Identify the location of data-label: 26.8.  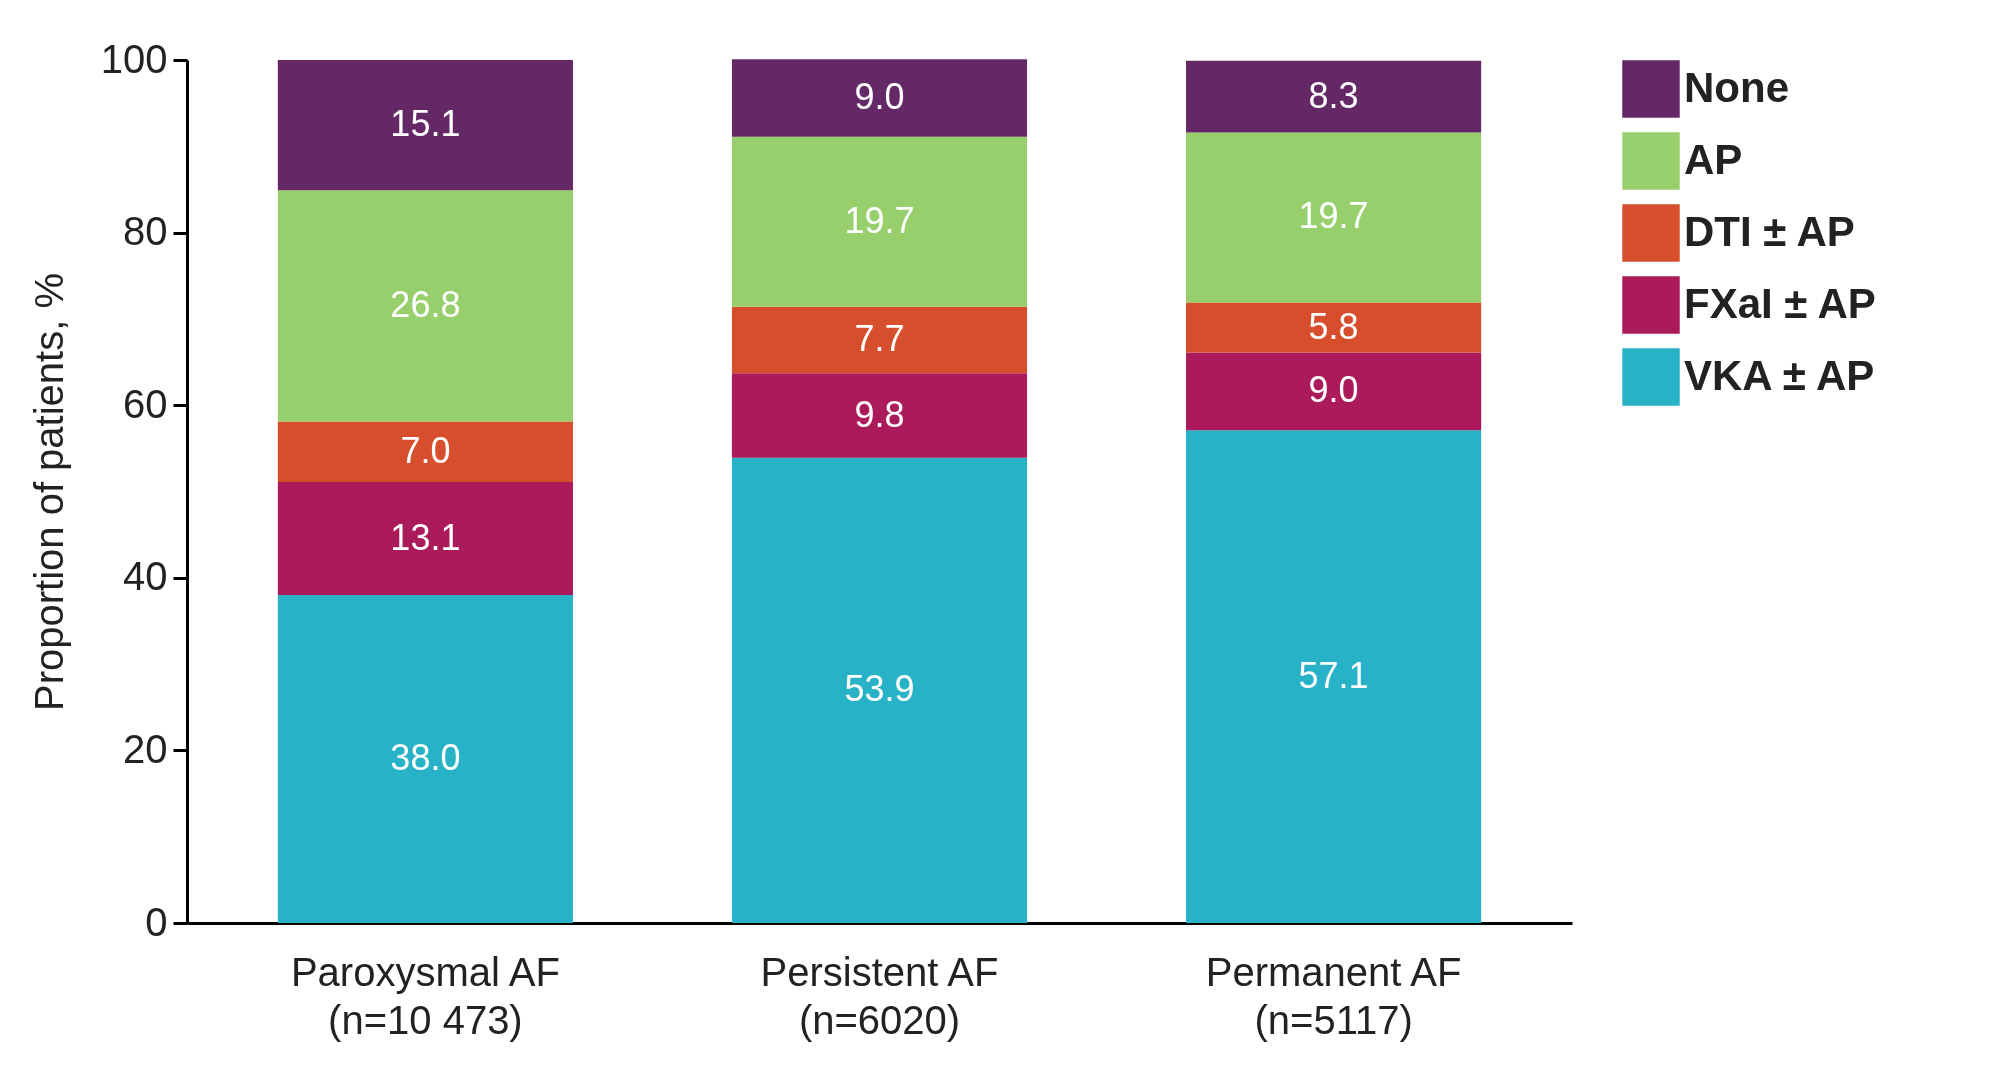
(425, 304).